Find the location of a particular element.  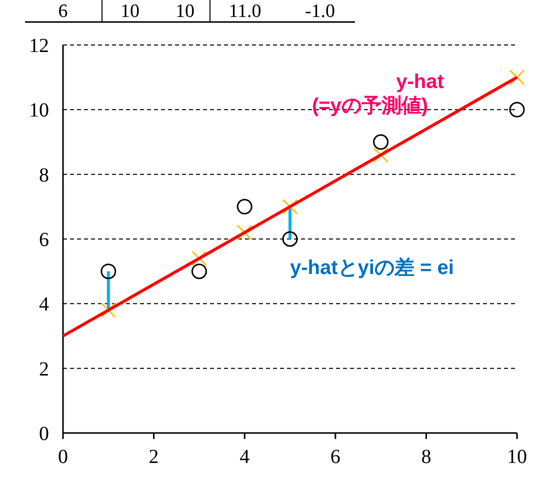

x-tick-label: 8 is located at coordinates (426, 457).